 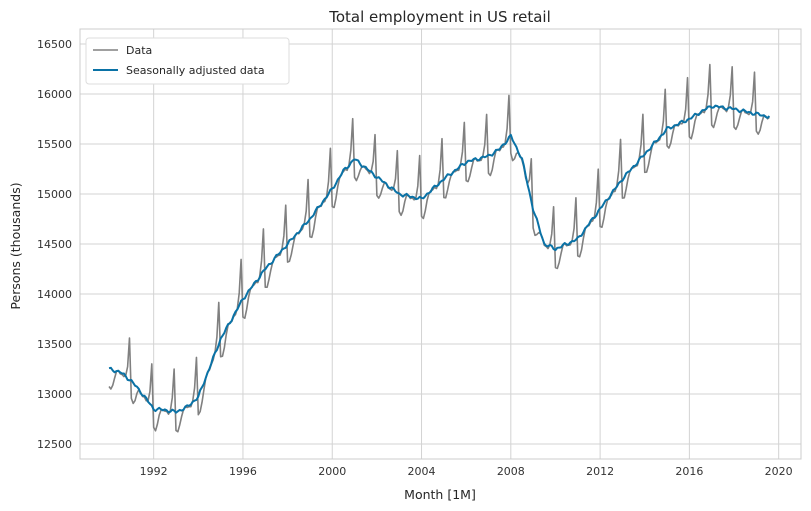 What do you see at coordinates (779, 471) in the screenshot?
I see `x-tick-label: 2020` at bounding box center [779, 471].